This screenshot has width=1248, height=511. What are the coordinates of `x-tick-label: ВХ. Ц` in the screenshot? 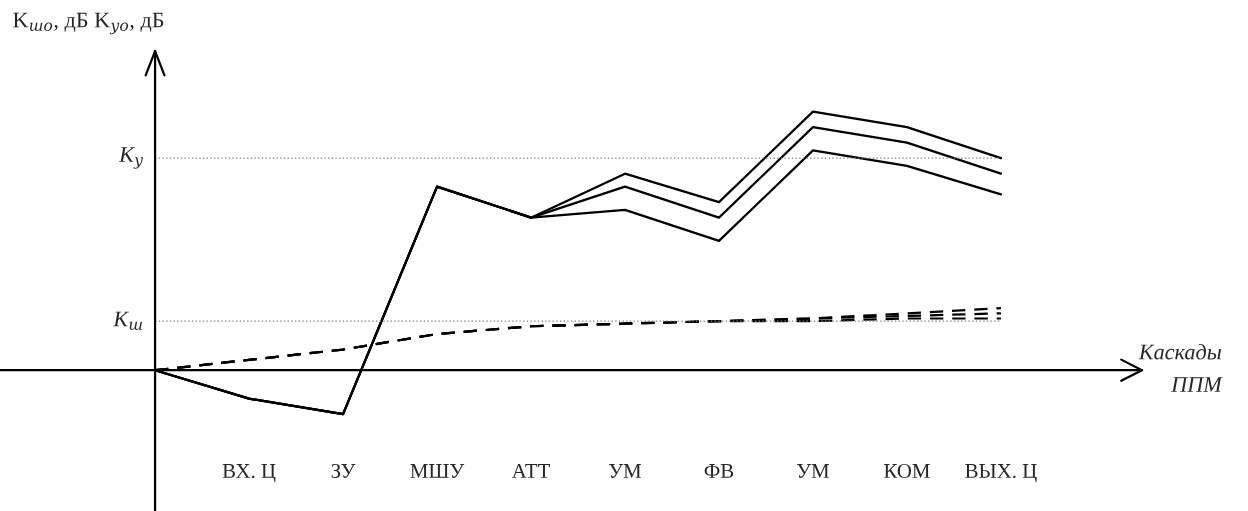 It's located at (249, 473).